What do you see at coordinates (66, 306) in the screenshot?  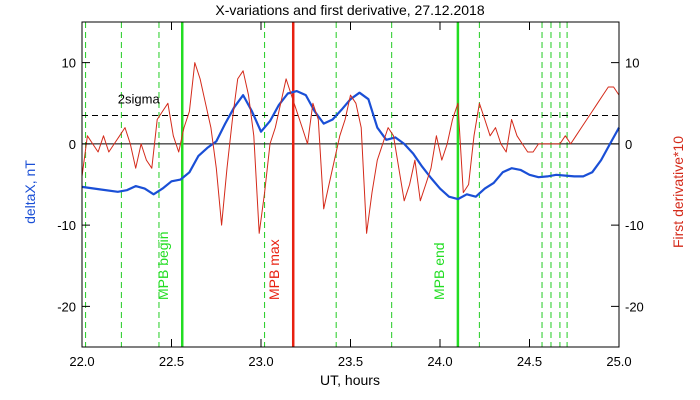 I see `y-tick-label-left: -20` at bounding box center [66, 306].